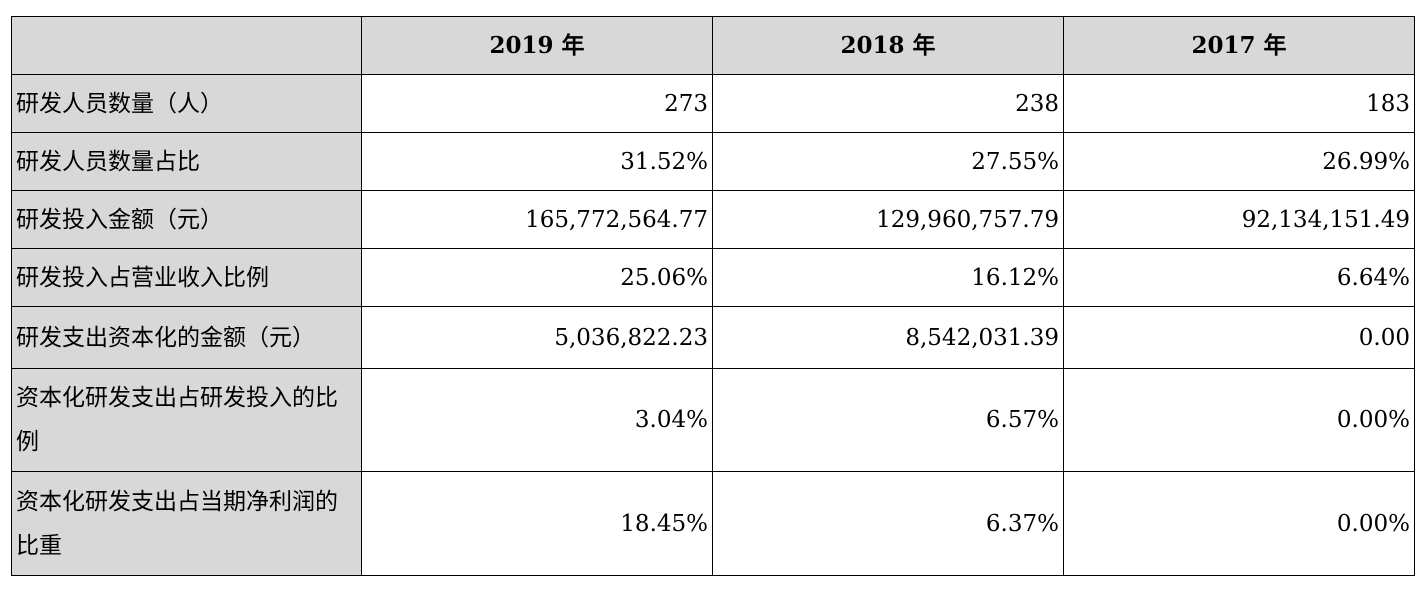 The width and height of the screenshot is (1425, 589). I want to click on cell-2018: 8,542,031.39, so click(888, 337).